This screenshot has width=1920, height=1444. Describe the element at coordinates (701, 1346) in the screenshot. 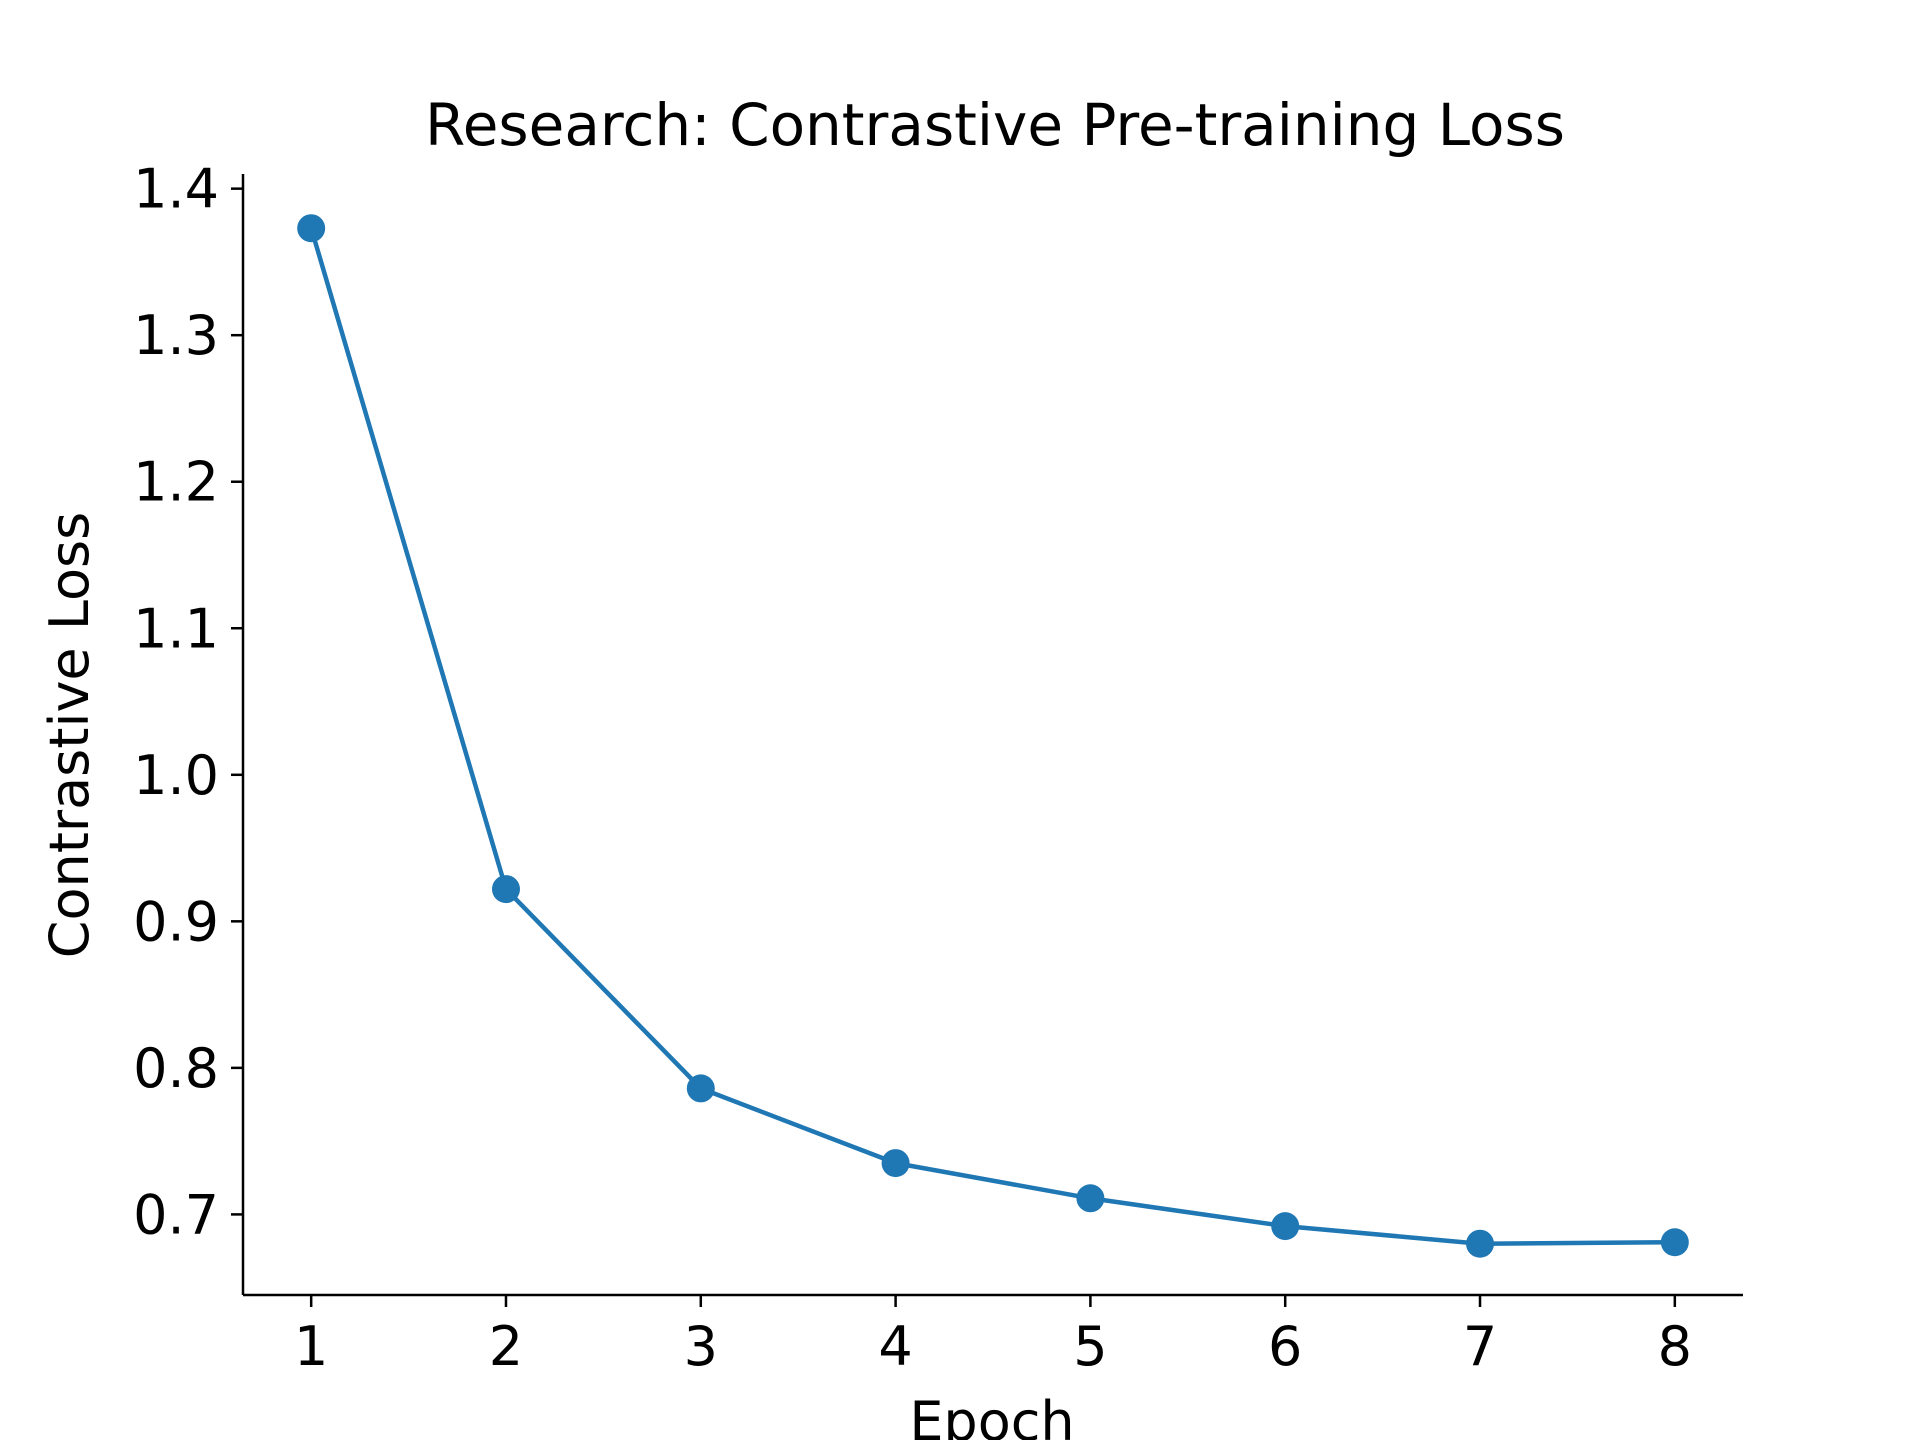

I see `x-tick-label: 3` at that location.